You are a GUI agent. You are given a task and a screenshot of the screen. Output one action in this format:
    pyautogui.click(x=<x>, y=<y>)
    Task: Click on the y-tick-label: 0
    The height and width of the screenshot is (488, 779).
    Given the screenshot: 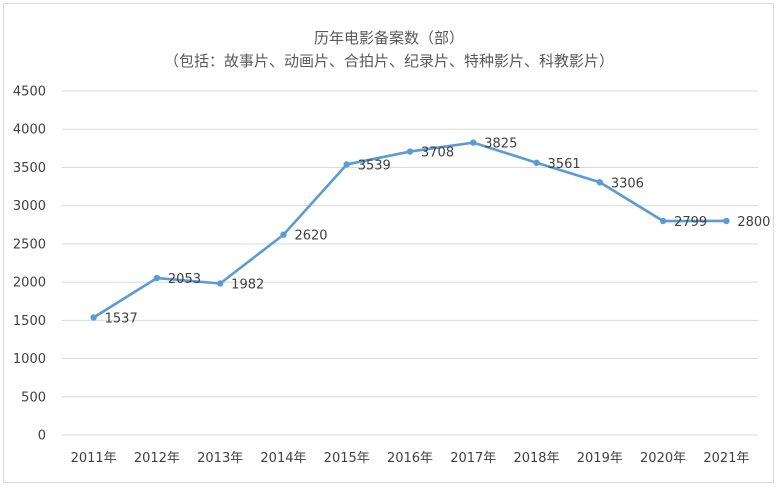 What is the action you would take?
    pyautogui.click(x=42, y=436)
    